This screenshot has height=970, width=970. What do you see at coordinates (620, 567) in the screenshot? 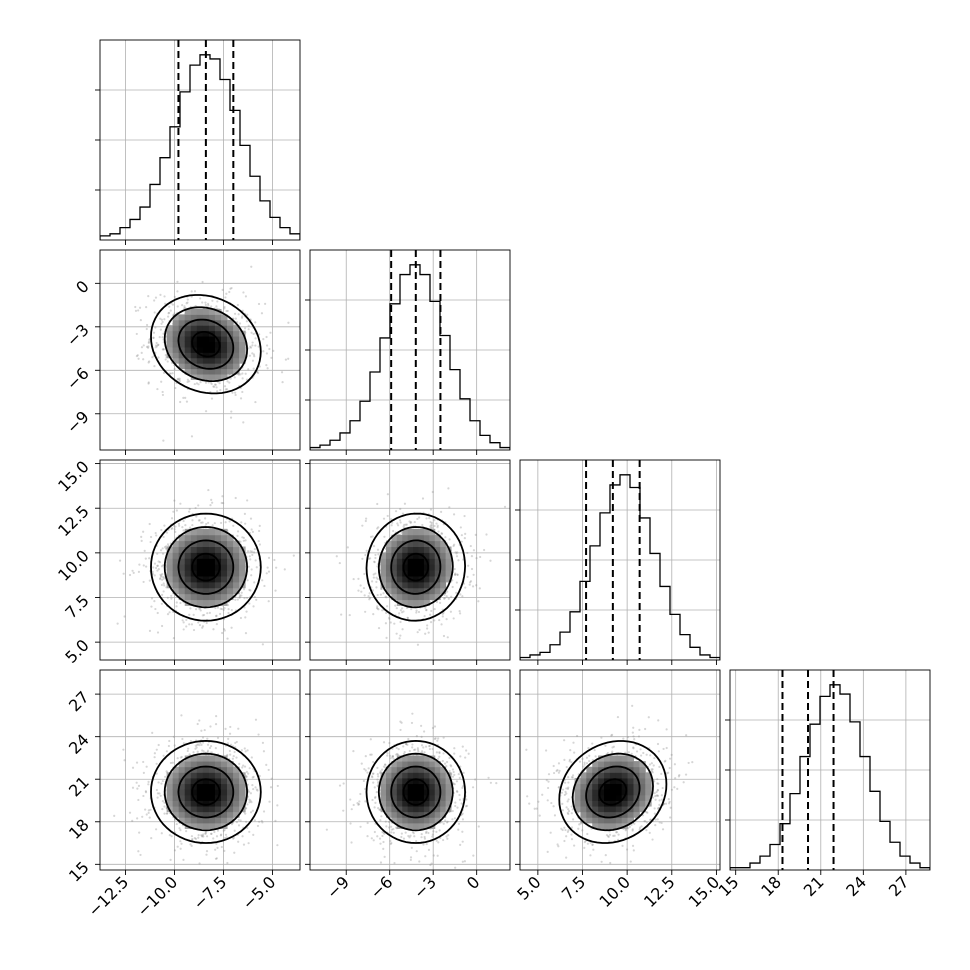
I see `histogram-step` at bounding box center [620, 567].